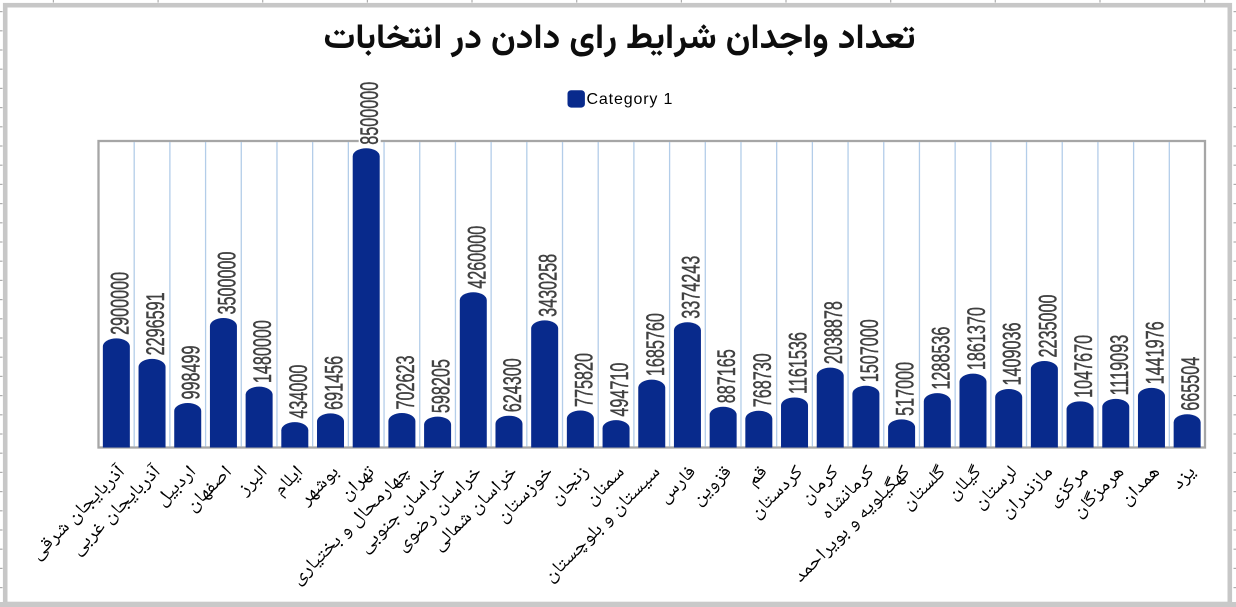 The image size is (1236, 607). I want to click on svg-text: 691456, so click(334, 383).